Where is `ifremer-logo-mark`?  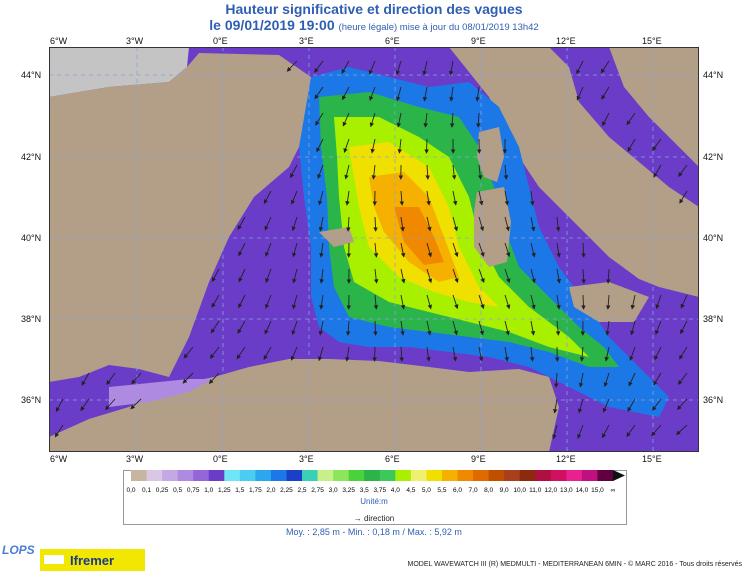 ifremer-logo-mark is located at coordinates (54, 559).